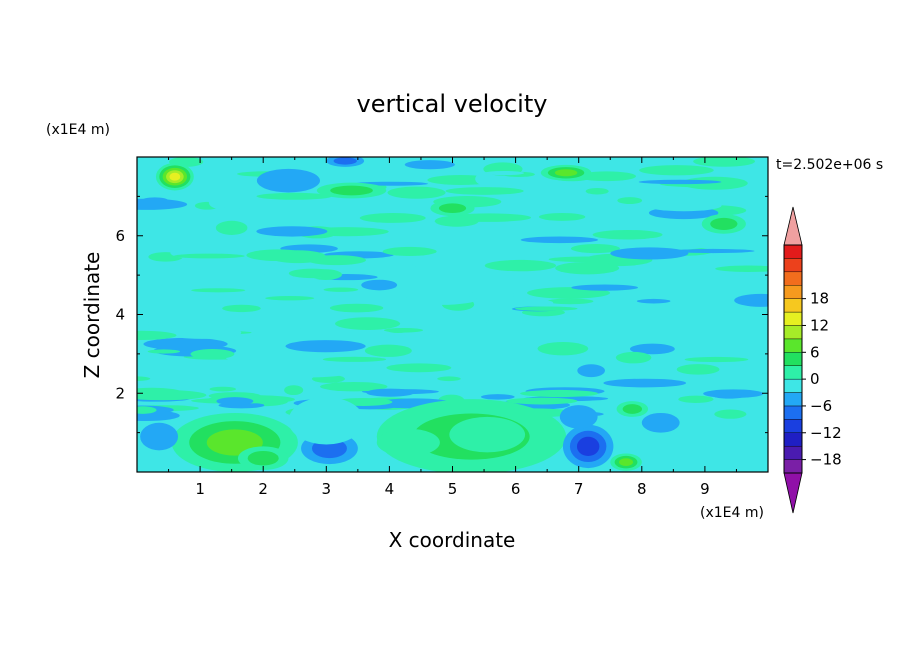  What do you see at coordinates (516, 489) in the screenshot?
I see `x-tick-label: 6` at bounding box center [516, 489].